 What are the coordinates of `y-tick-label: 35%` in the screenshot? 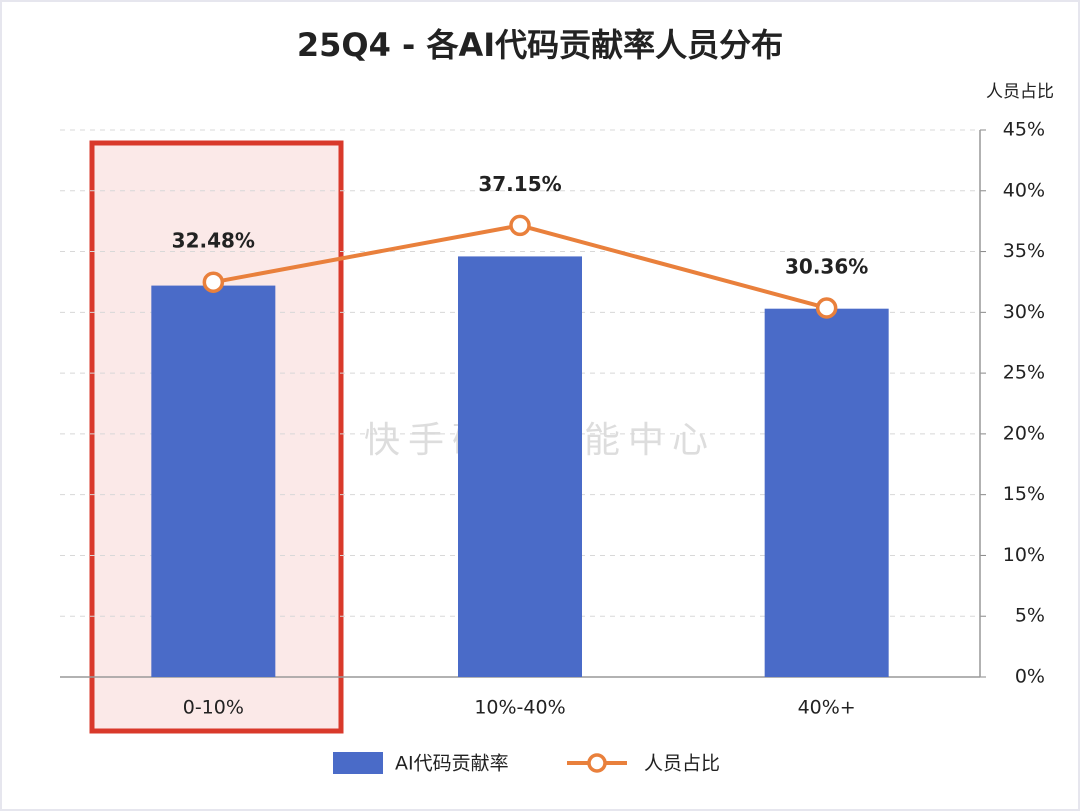 It's located at (1024, 251).